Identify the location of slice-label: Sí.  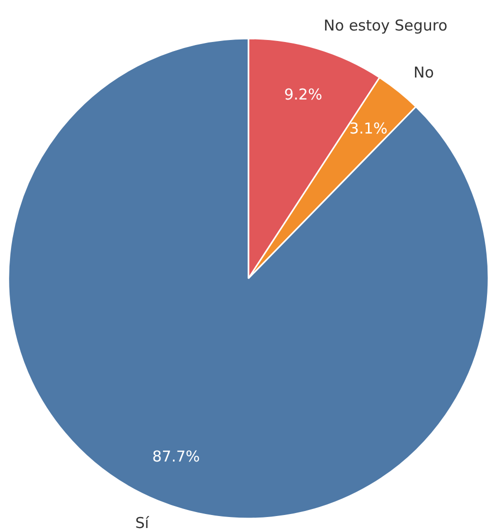
(142, 522).